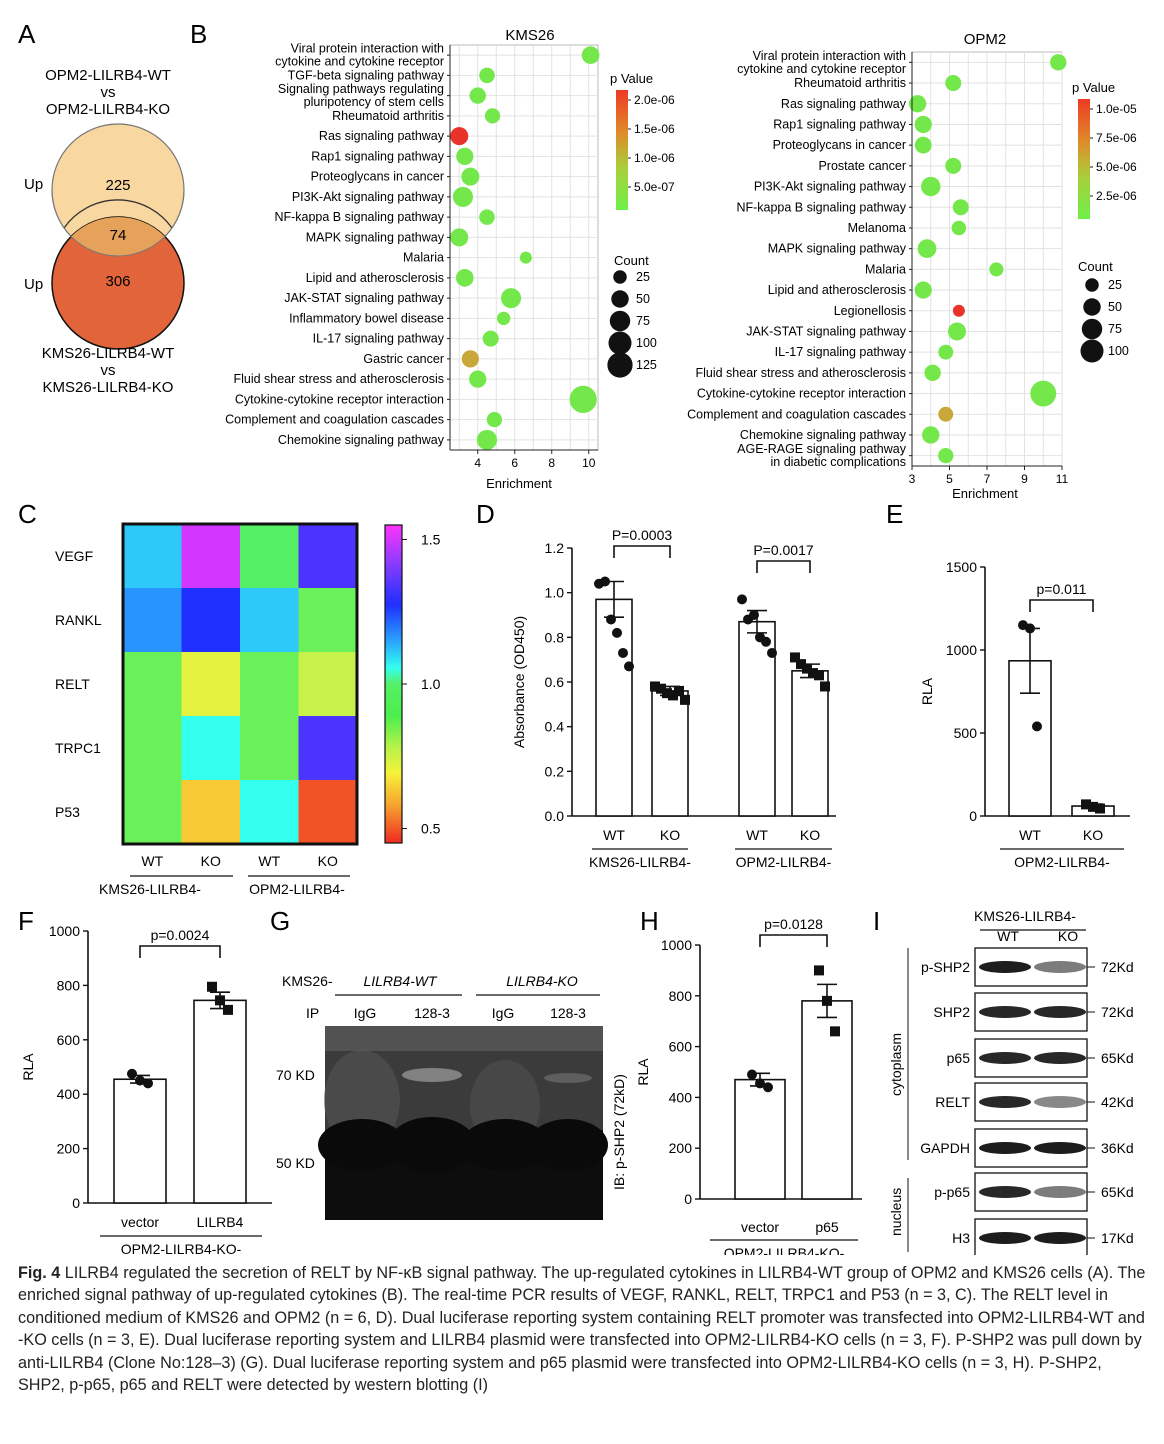 The image size is (1164, 1444). Describe the element at coordinates (67, 812) in the screenshot. I see `heatmap-row-label: P53` at that location.